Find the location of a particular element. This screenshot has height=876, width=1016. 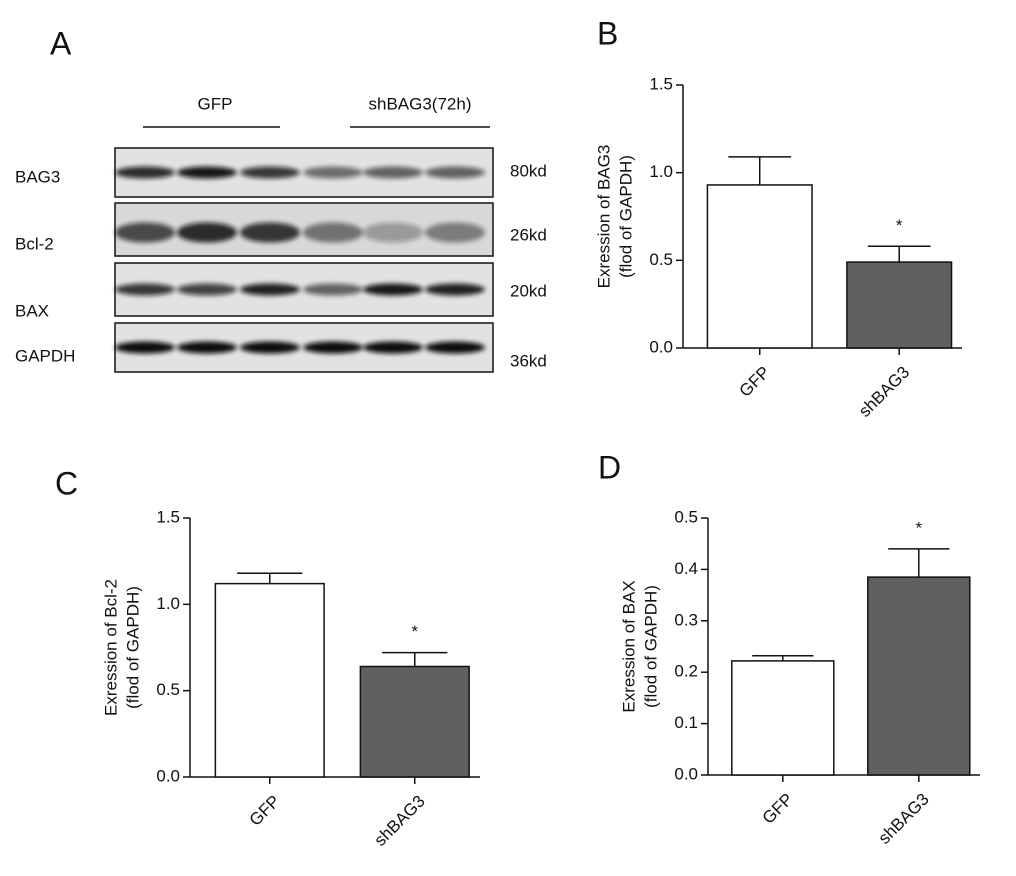

panel-label: A is located at coordinates (61, 43).